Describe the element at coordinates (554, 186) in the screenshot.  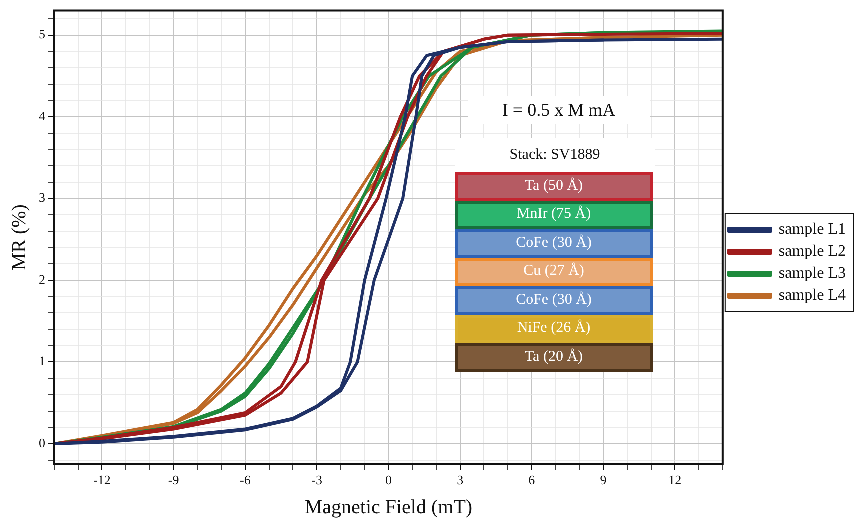
I see `annotation: Ta (50 Å)` at that location.